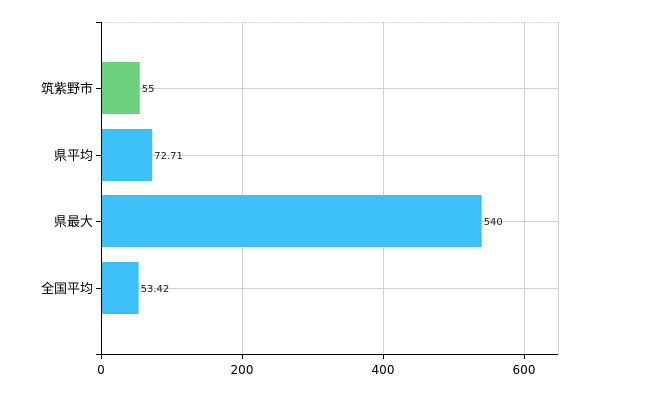 The image size is (650, 404). I want to click on category-label: 県平均, so click(73, 156).